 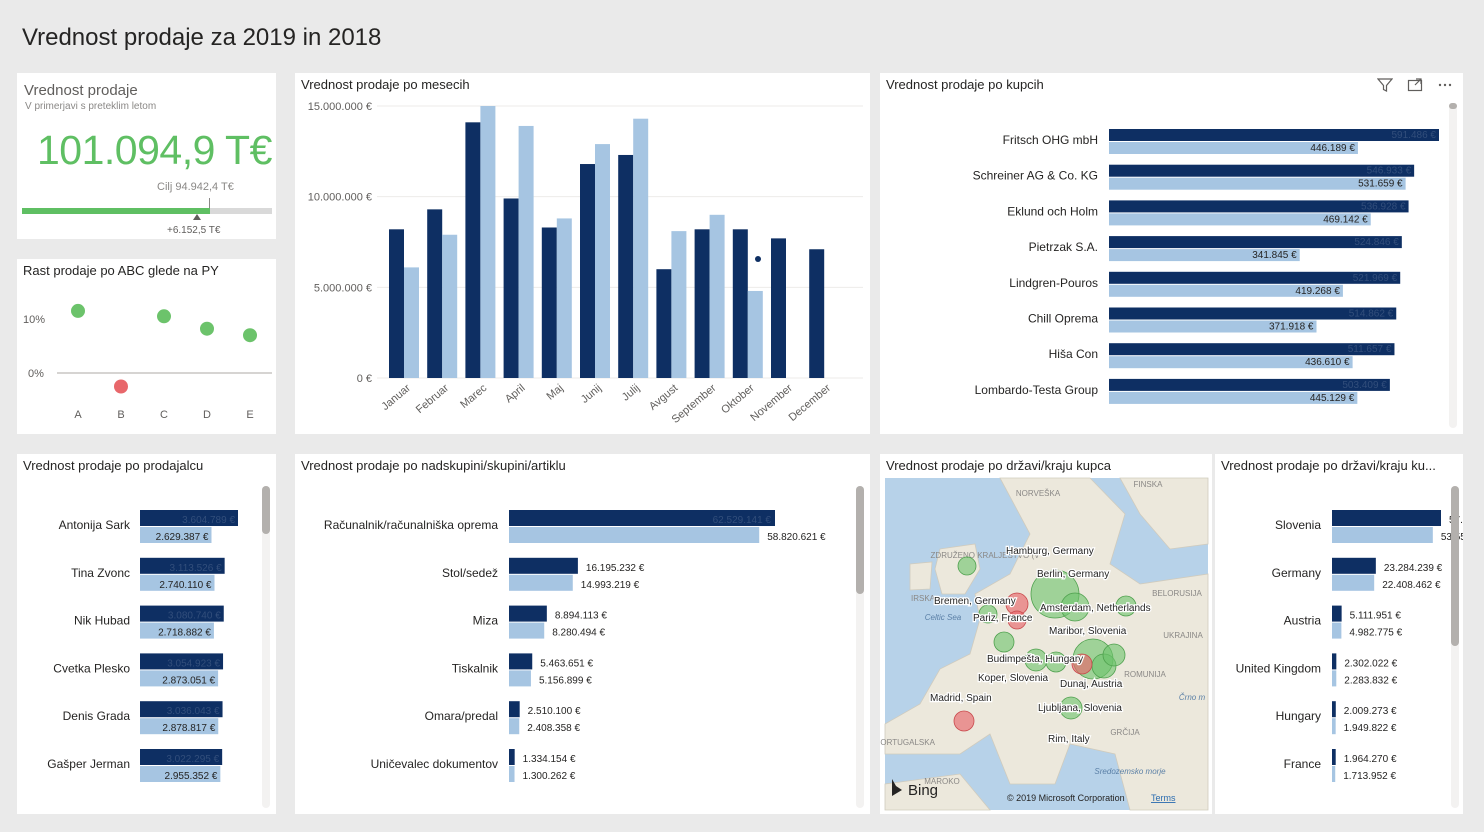 What do you see at coordinates (147, 211) in the screenshot?
I see `kpi-progress-track` at bounding box center [147, 211].